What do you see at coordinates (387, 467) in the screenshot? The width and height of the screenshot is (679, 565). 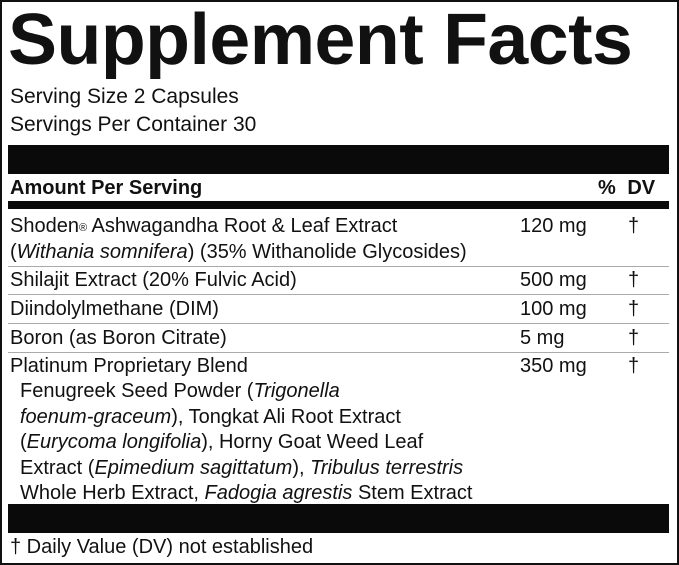 I see `botanical-name: Tribulus terrestris` at bounding box center [387, 467].